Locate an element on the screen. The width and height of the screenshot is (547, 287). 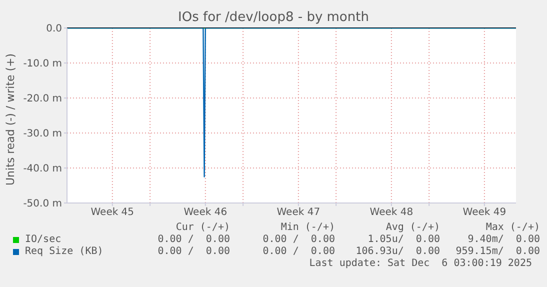
y-tick-label: -50.0 m is located at coordinates (42, 204).